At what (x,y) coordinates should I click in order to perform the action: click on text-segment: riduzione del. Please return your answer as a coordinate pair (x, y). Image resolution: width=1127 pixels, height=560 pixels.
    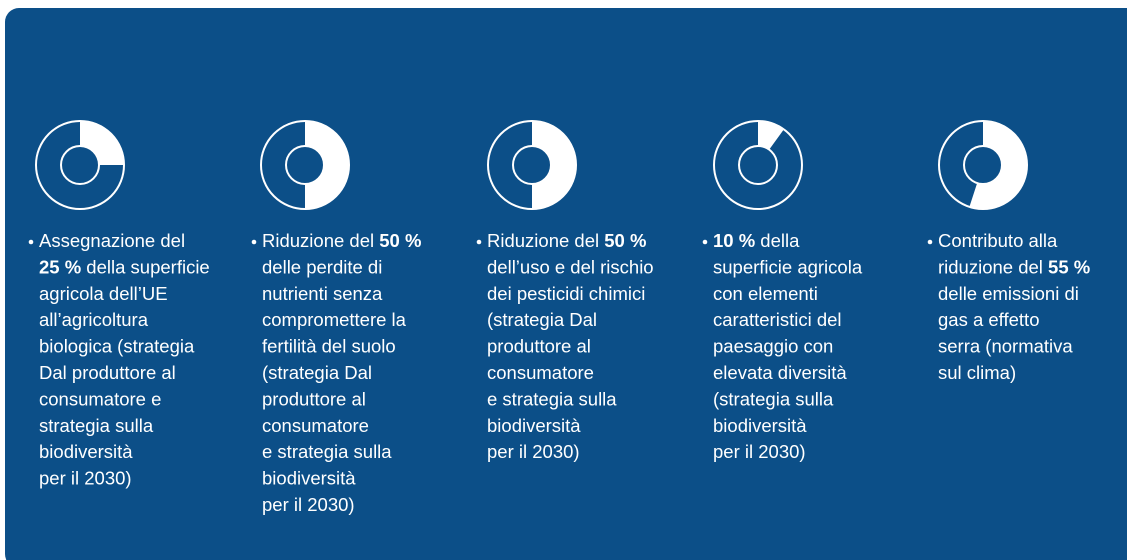
    Looking at the image, I should click on (993, 266).